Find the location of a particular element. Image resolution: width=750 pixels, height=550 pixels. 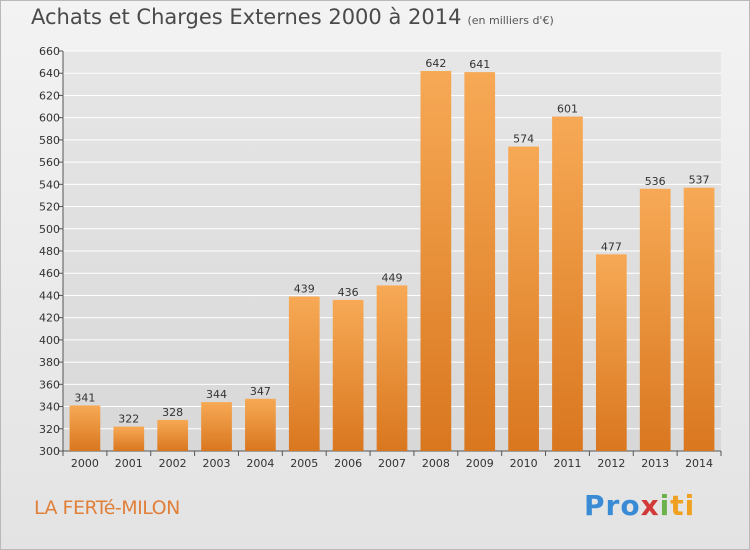

data-label: 642 is located at coordinates (435, 63).